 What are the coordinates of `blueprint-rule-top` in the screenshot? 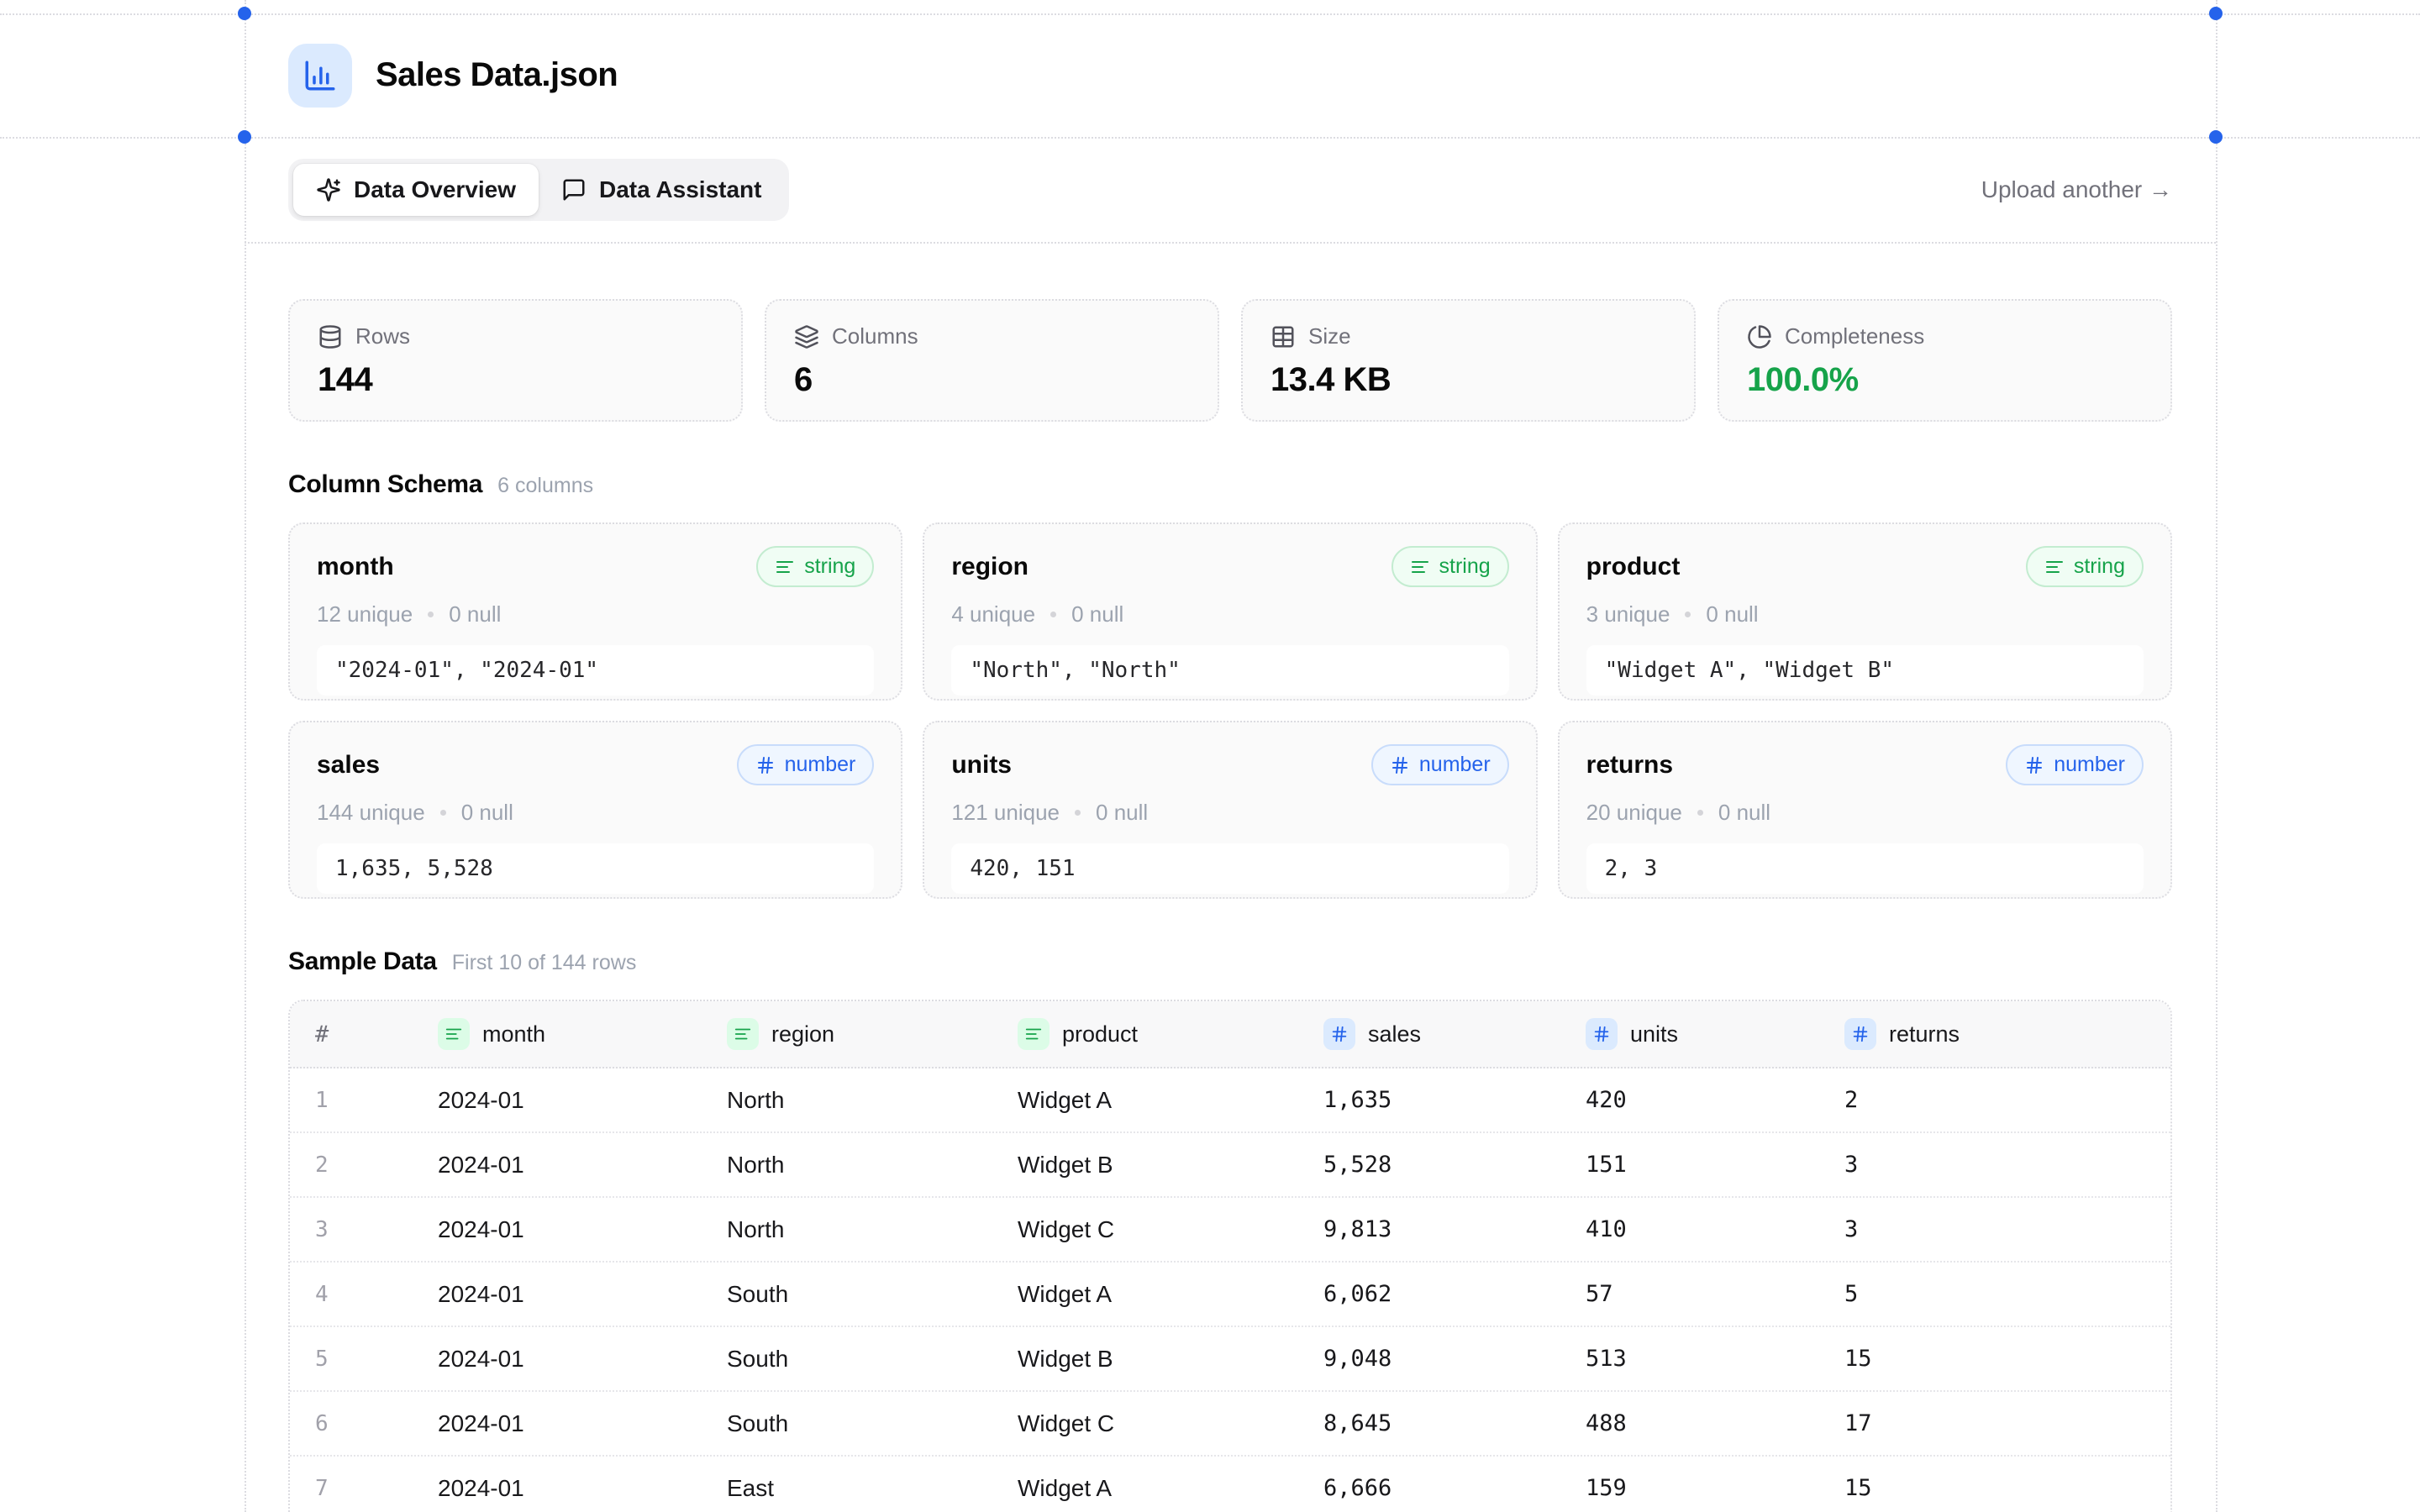 It's located at (1210, 14).